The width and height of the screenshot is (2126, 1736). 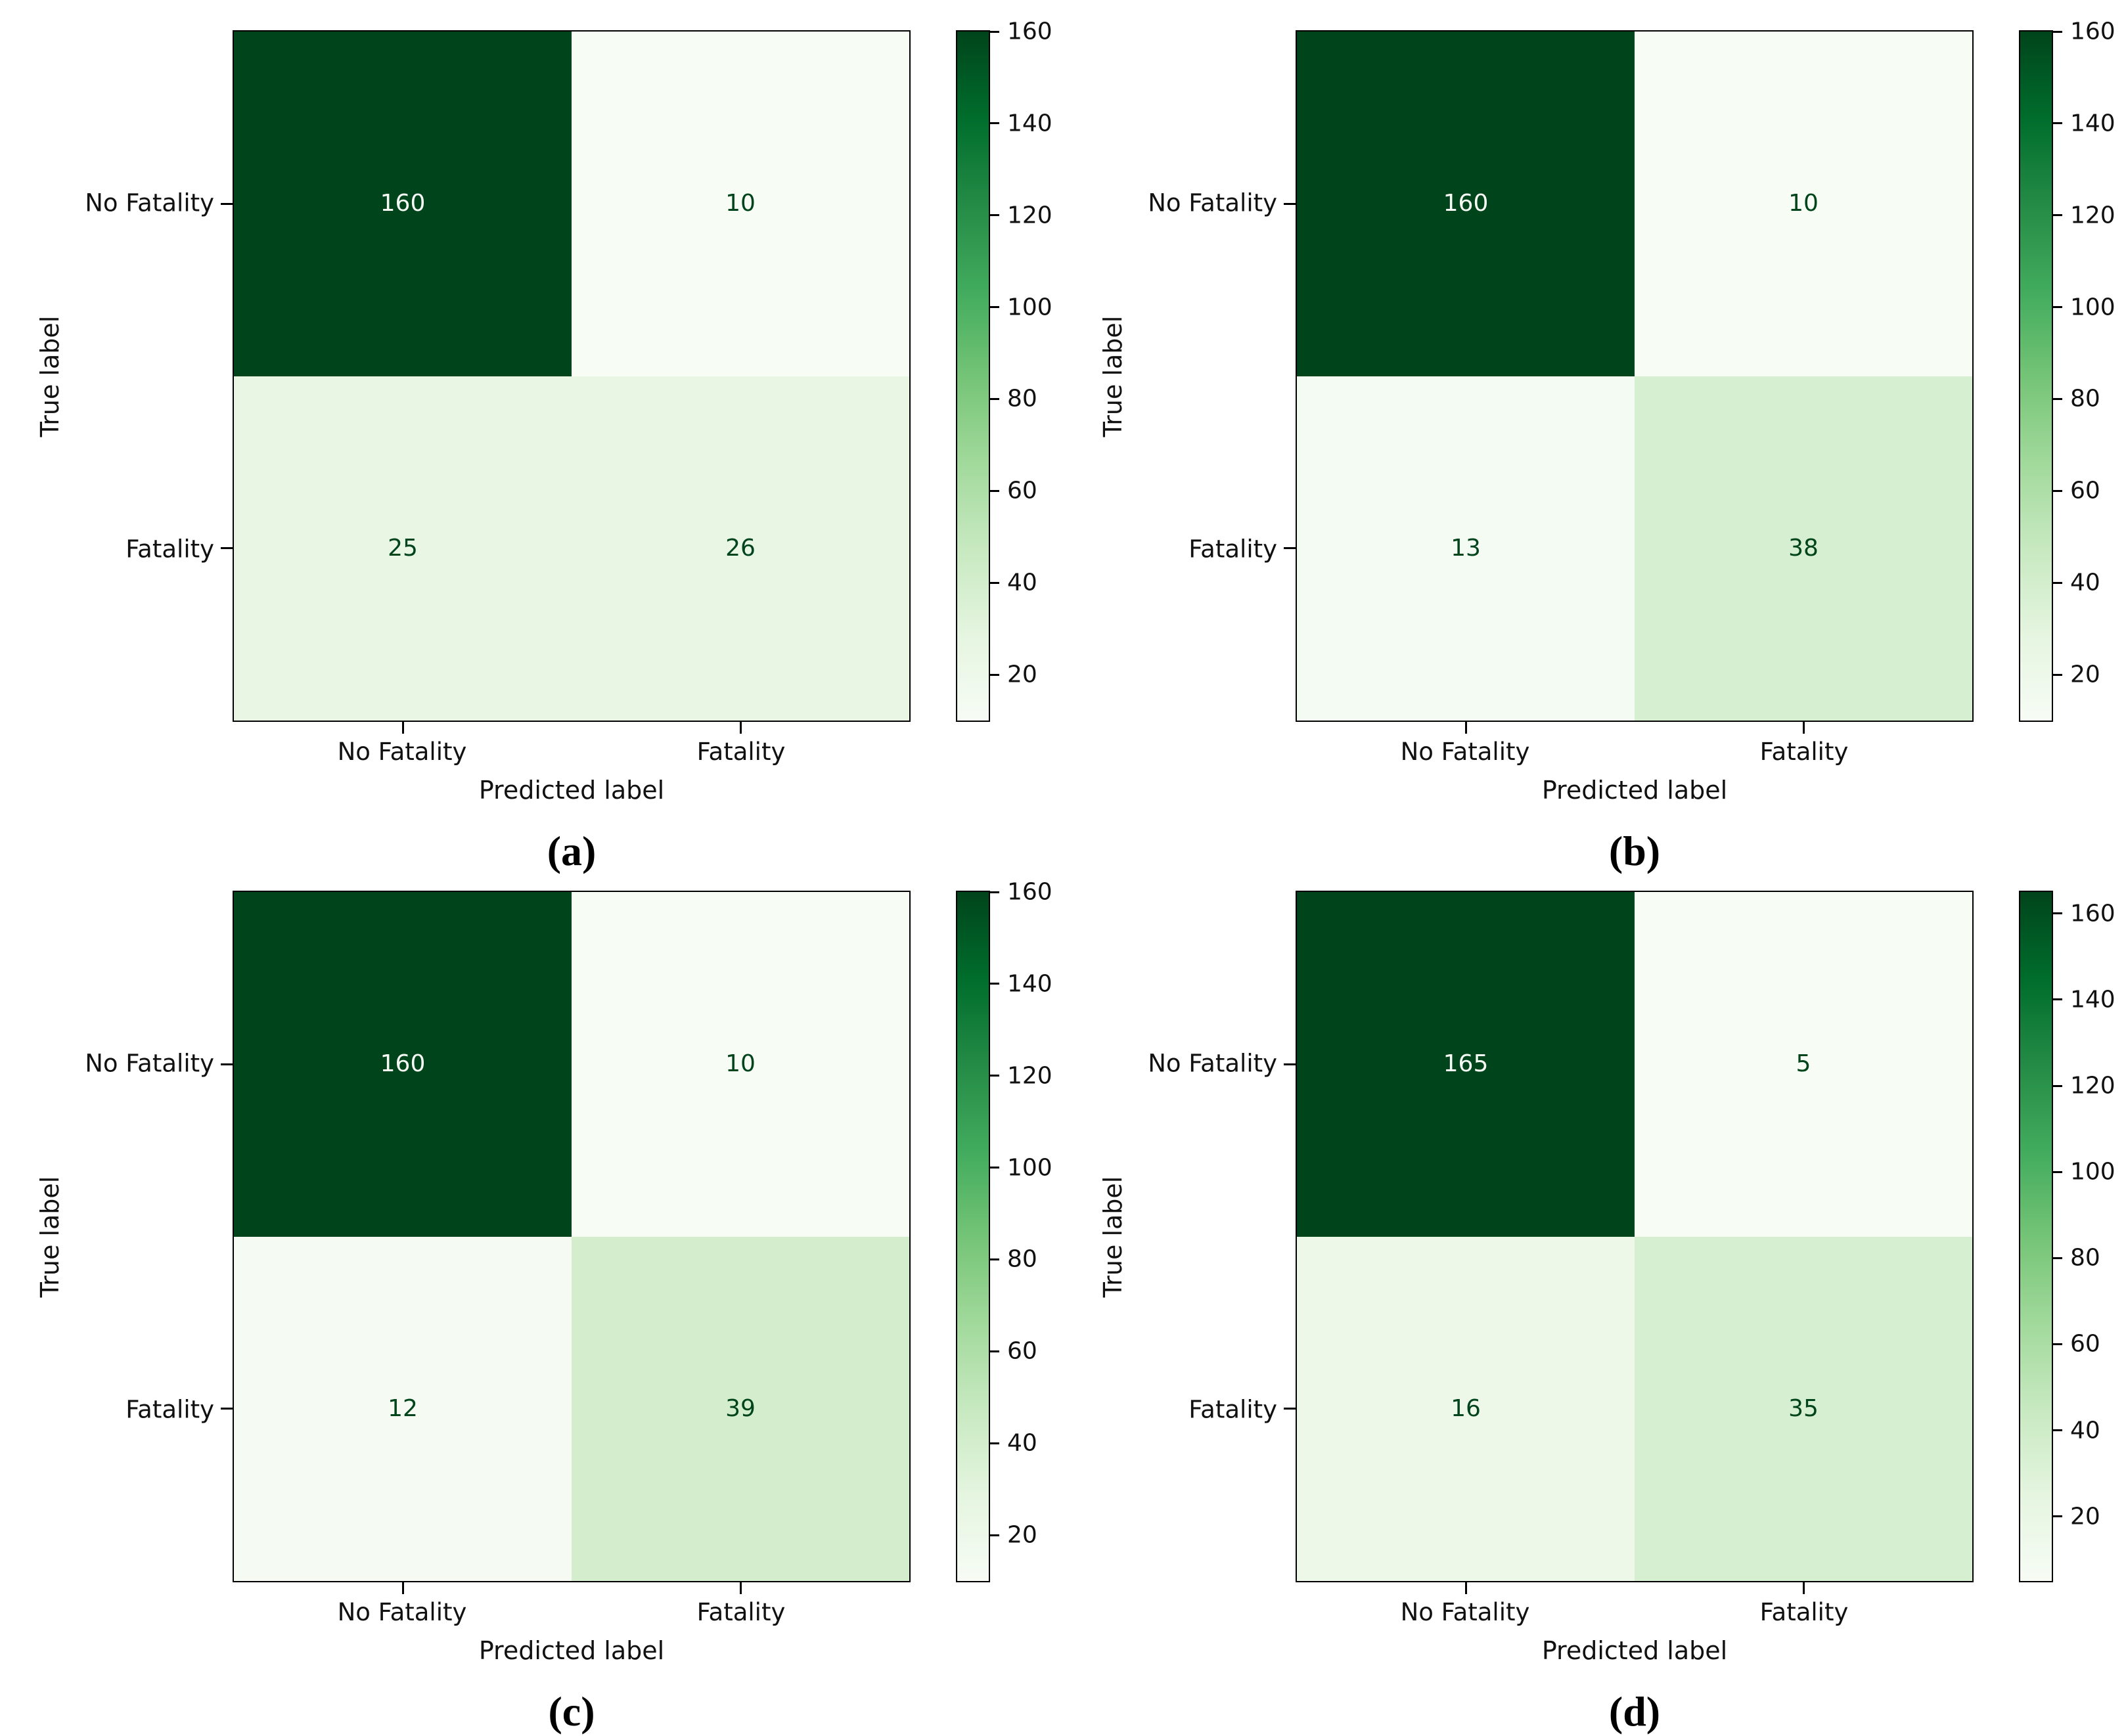 I want to click on cell-value: 12, so click(x=403, y=1408).